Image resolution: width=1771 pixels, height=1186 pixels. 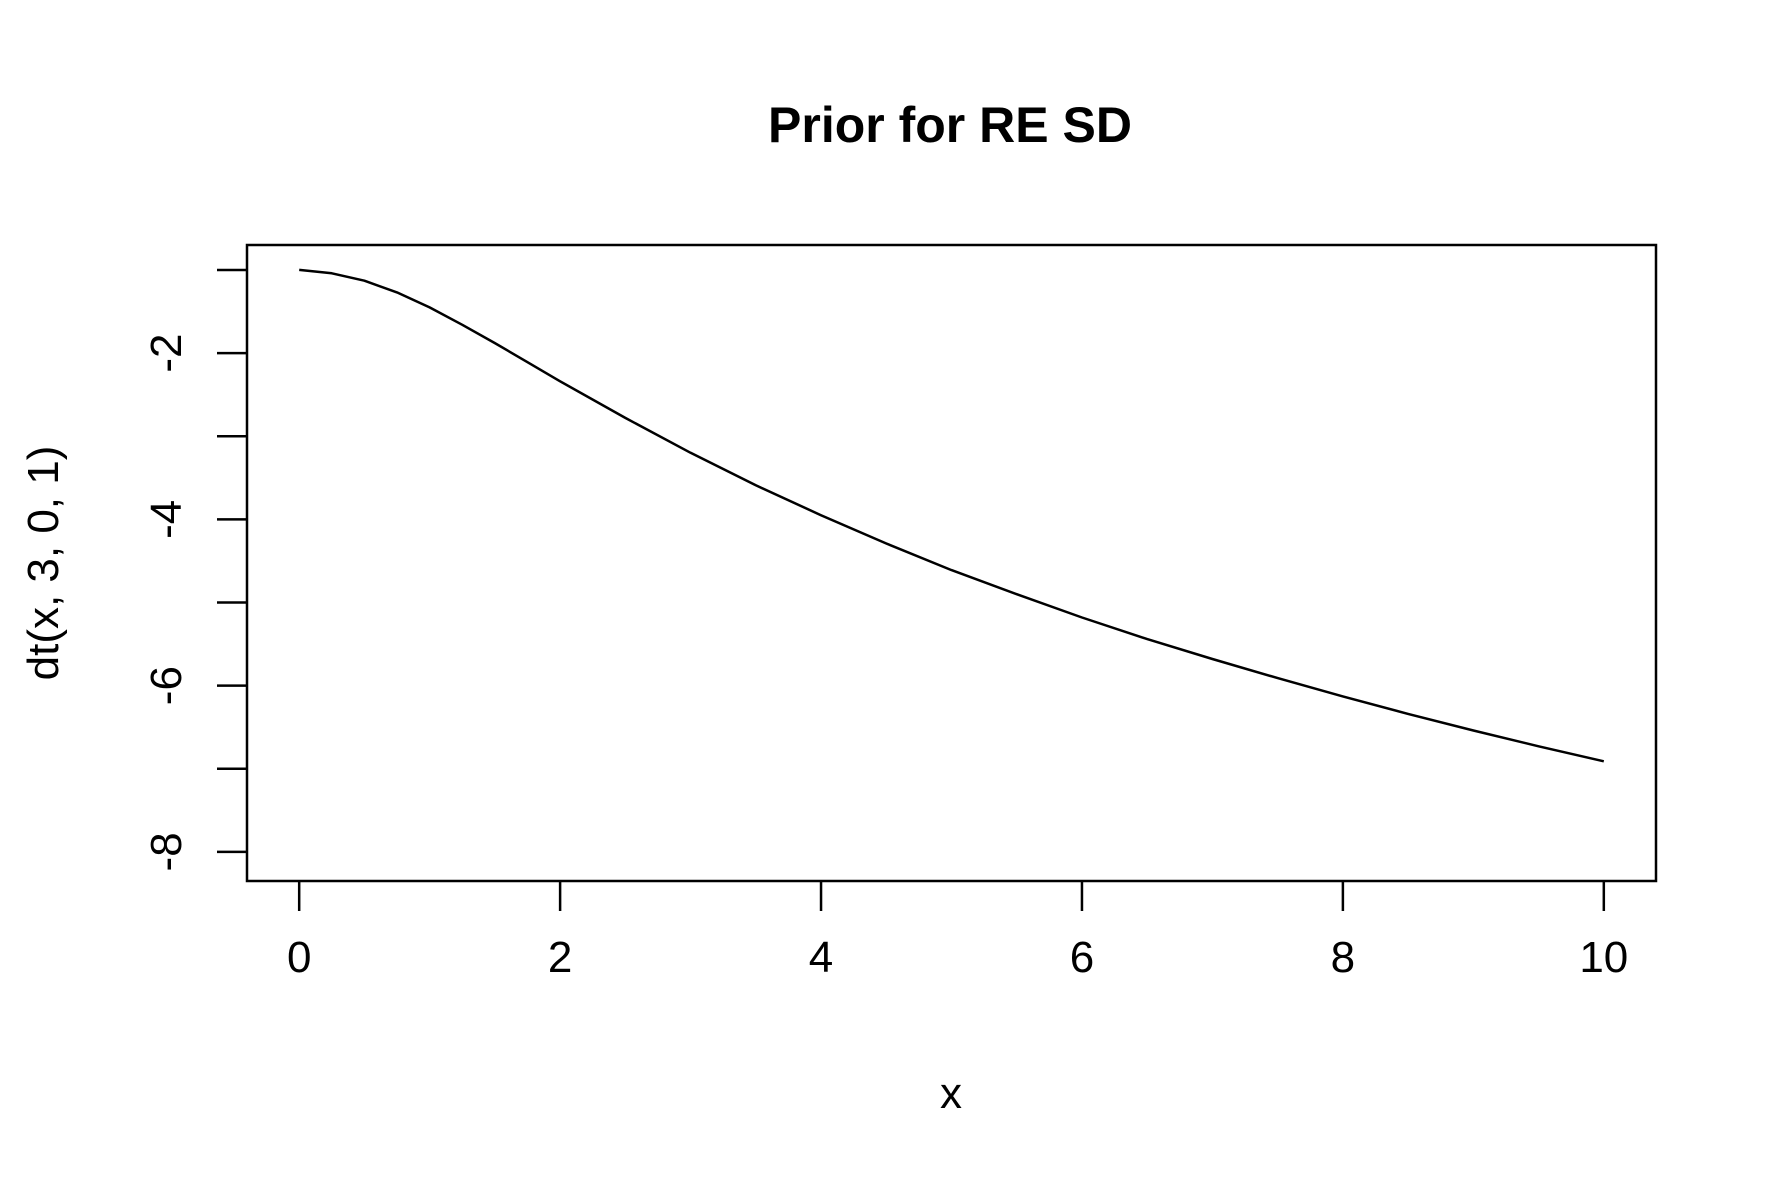 I want to click on x-tick-label: 8, so click(x=1343, y=957).